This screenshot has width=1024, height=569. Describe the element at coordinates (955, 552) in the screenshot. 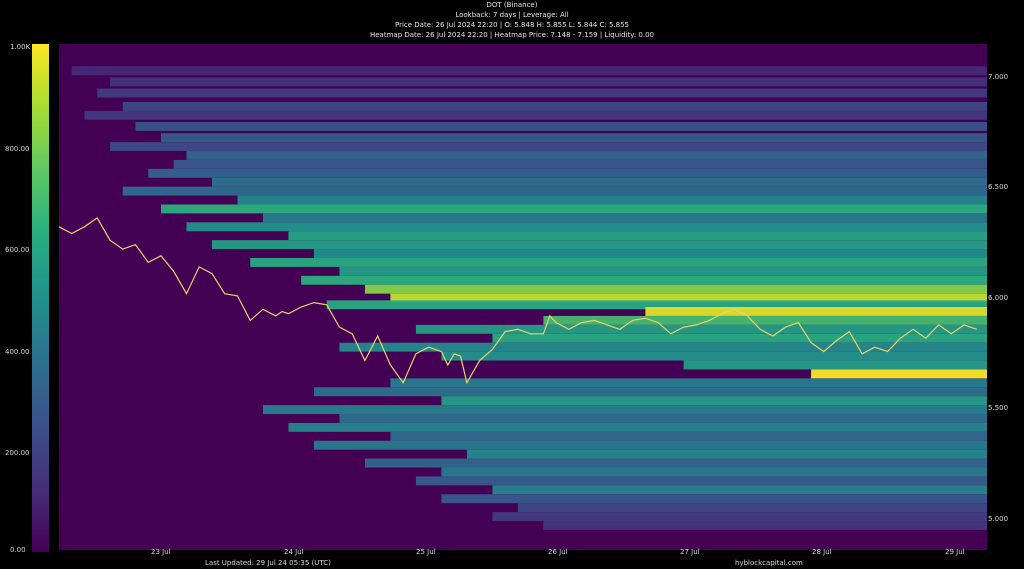

I see `time-tick: 29 Jul` at that location.